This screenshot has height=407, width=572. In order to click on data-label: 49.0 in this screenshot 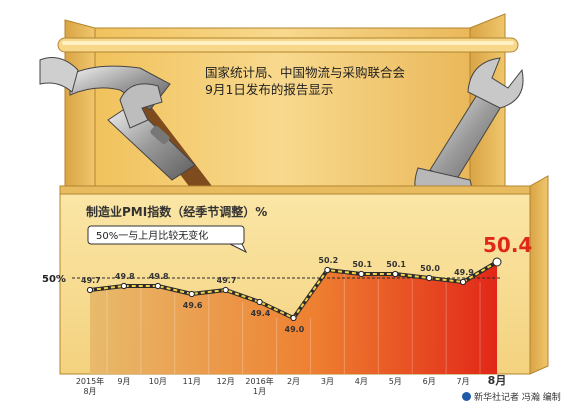, I will do `click(295, 329)`.